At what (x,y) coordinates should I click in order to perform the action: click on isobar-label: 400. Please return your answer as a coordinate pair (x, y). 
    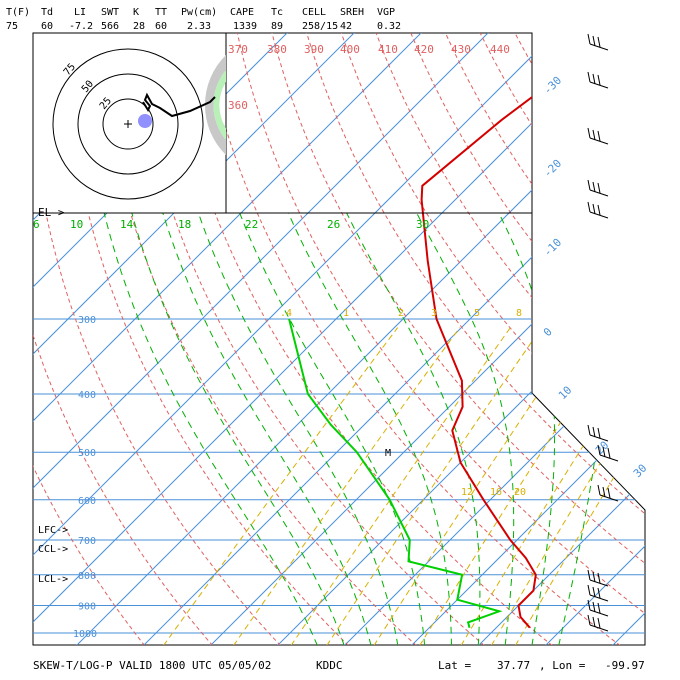
    Looking at the image, I should click on (87, 395).